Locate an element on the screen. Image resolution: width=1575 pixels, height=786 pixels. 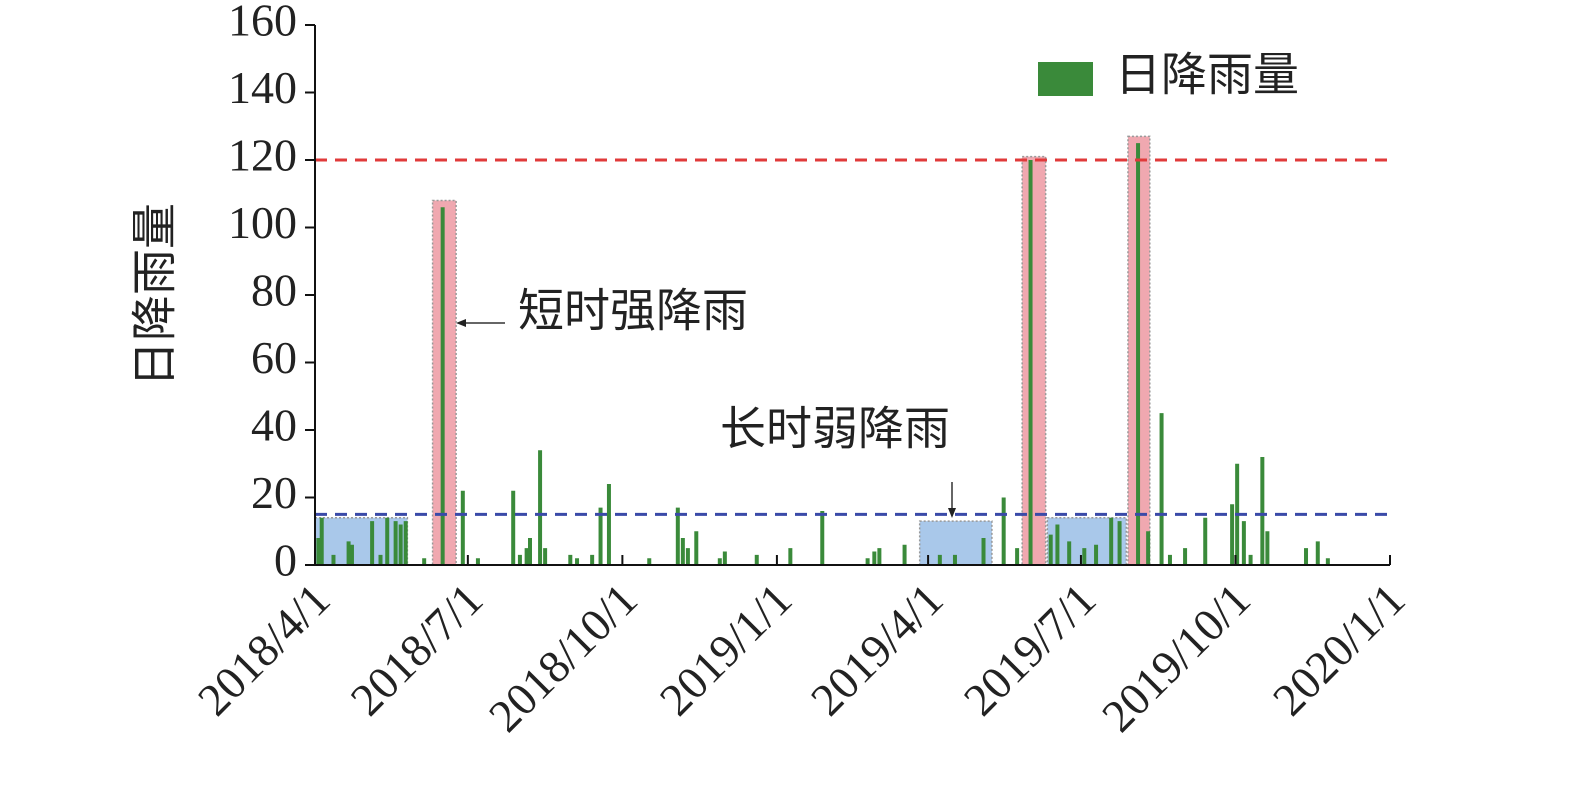
annotation: 长时弱降雨 is located at coordinates (835, 429).